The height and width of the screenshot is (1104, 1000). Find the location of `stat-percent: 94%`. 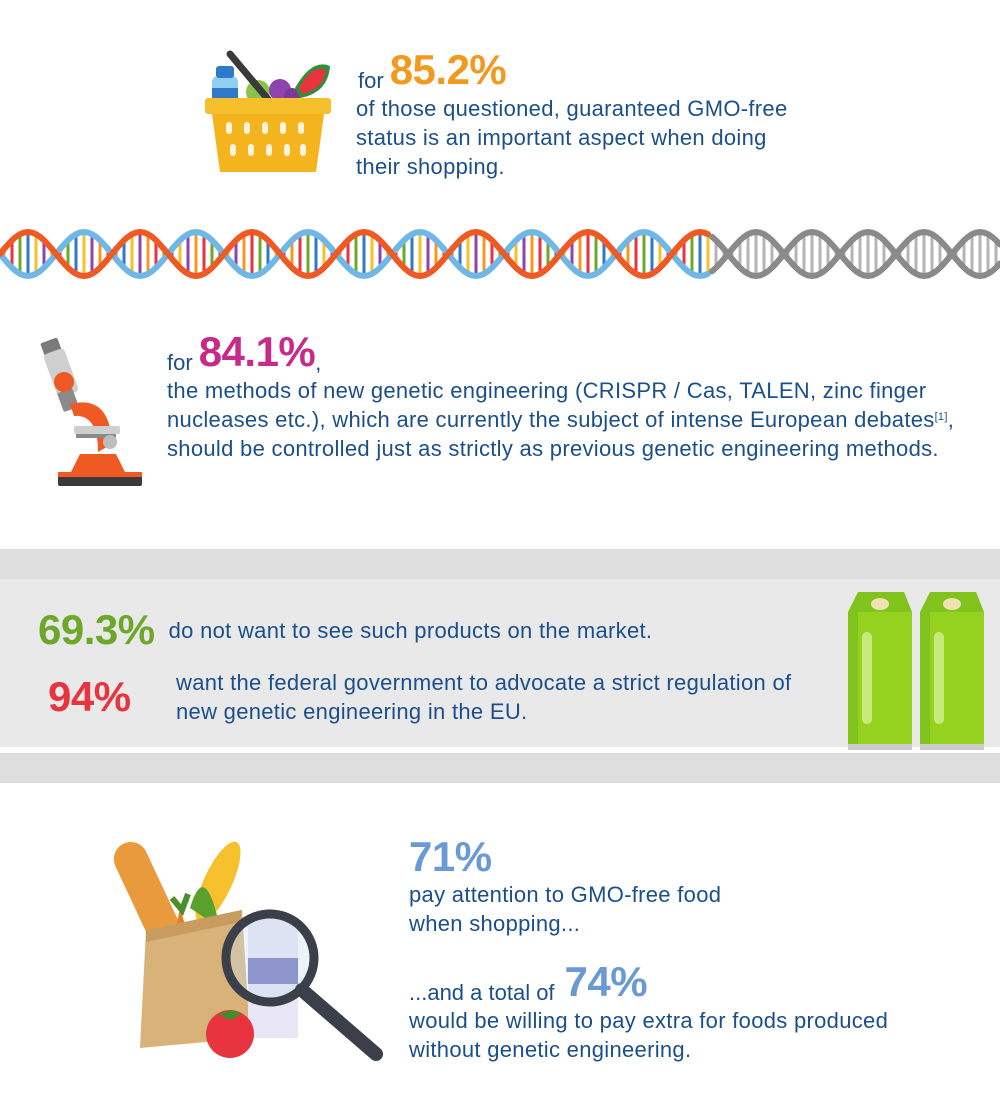

stat-percent: 94% is located at coordinates (89, 696).